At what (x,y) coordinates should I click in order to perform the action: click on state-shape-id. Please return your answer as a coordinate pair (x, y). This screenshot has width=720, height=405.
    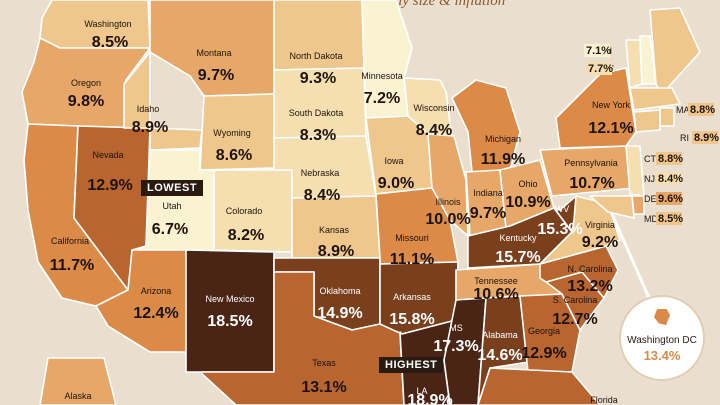
    Looking at the image, I should click on (163, 101).